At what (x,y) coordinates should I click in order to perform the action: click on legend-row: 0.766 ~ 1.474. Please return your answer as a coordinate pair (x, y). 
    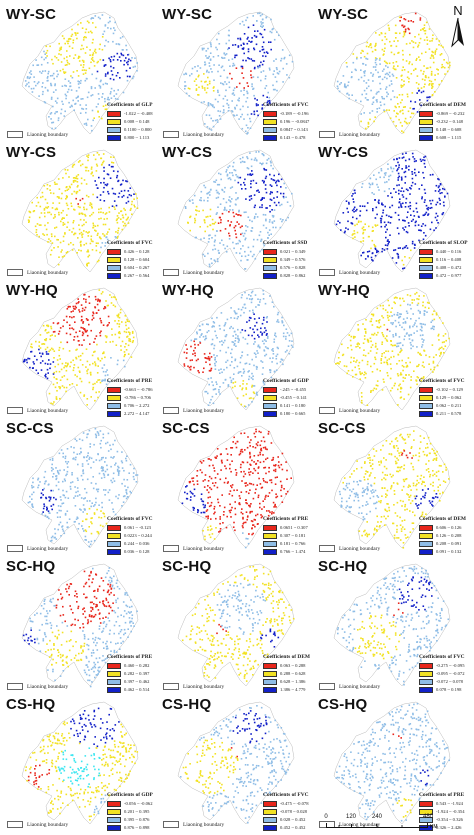
    Looking at the image, I should click on (292, 552).